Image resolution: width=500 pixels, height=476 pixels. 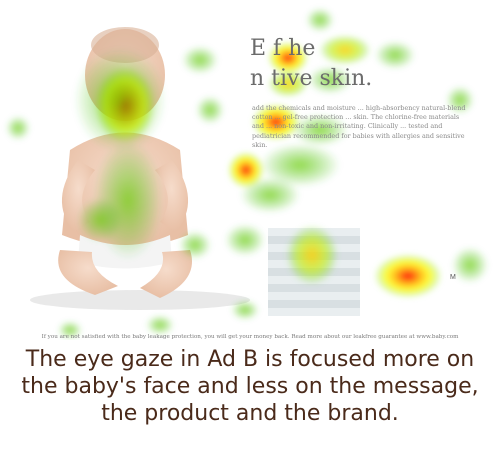 I want to click on ad-trademark: M, so click(x=453, y=277).